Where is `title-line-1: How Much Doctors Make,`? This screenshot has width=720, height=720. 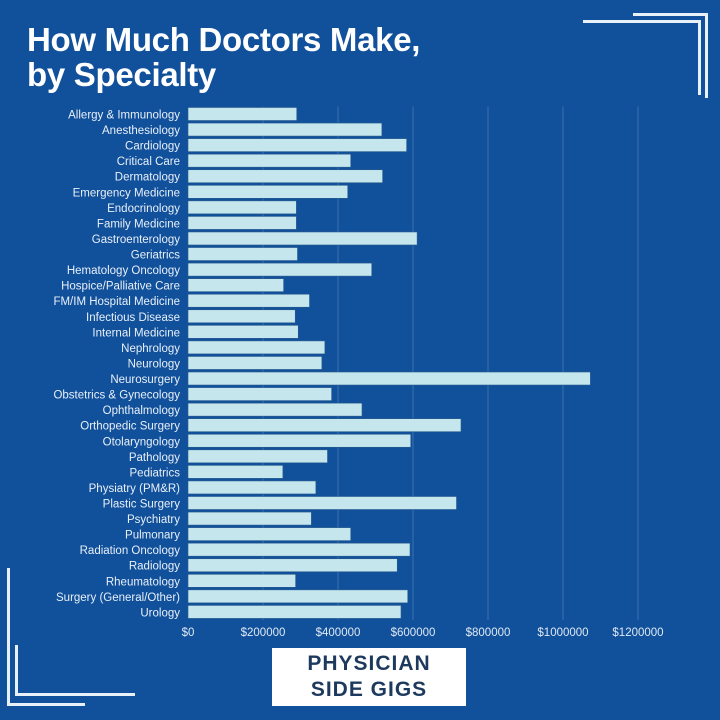
title-line-1: How Much Doctors Make, is located at coordinates (224, 39).